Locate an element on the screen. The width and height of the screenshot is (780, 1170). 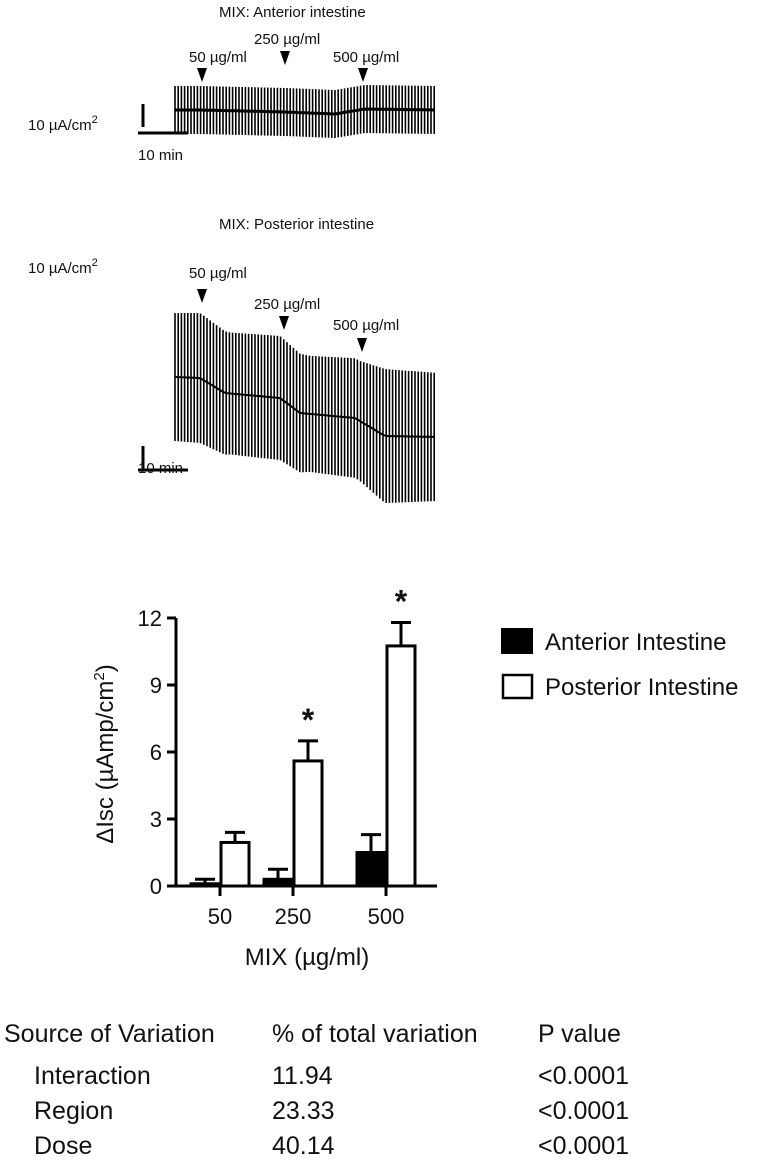
trace-mean-line-posterior is located at coordinates (304, 407).